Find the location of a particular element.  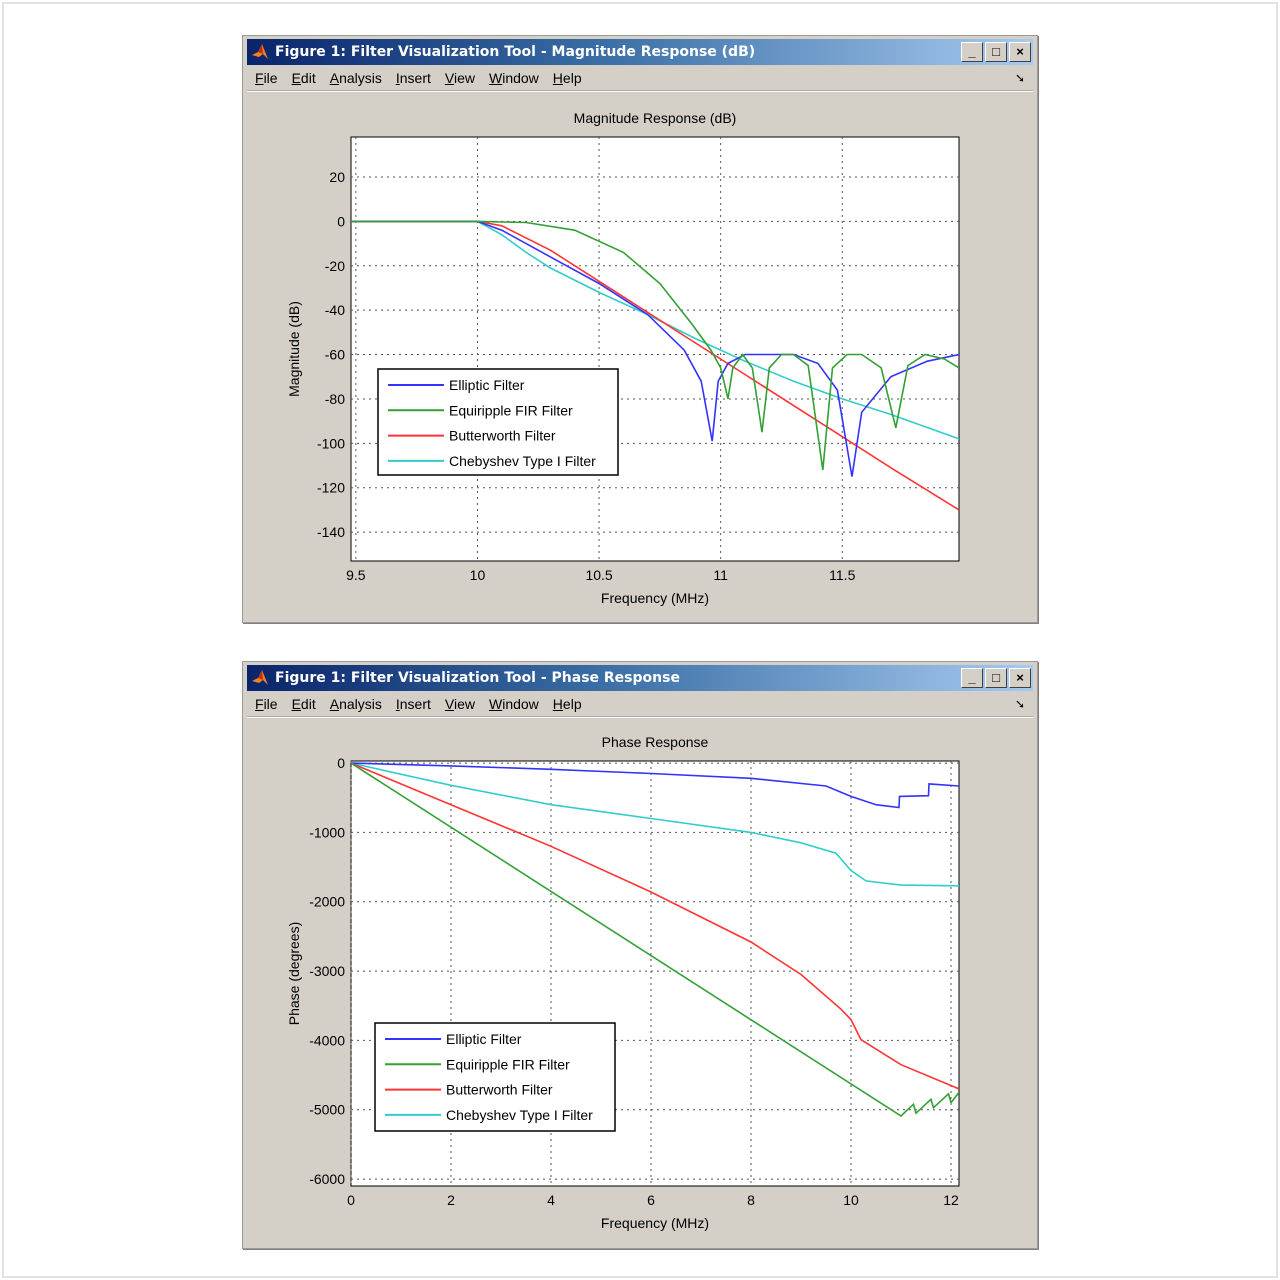

series-line-chebyshev is located at coordinates (655, 824).